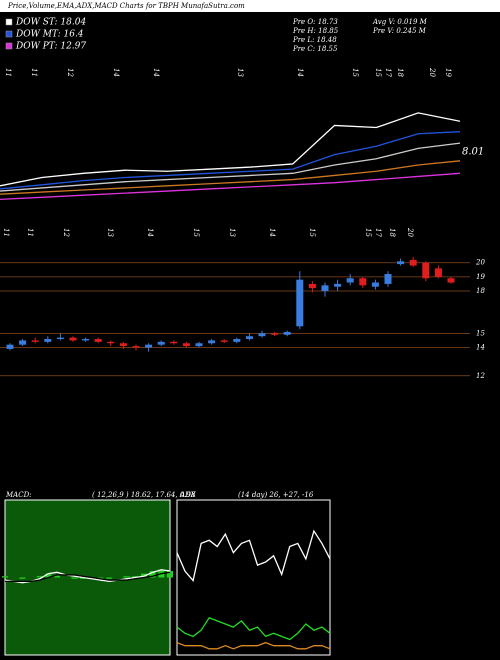 This screenshot has height=660, width=500. I want to click on info-text: Pre C: 18.55, so click(315, 49).